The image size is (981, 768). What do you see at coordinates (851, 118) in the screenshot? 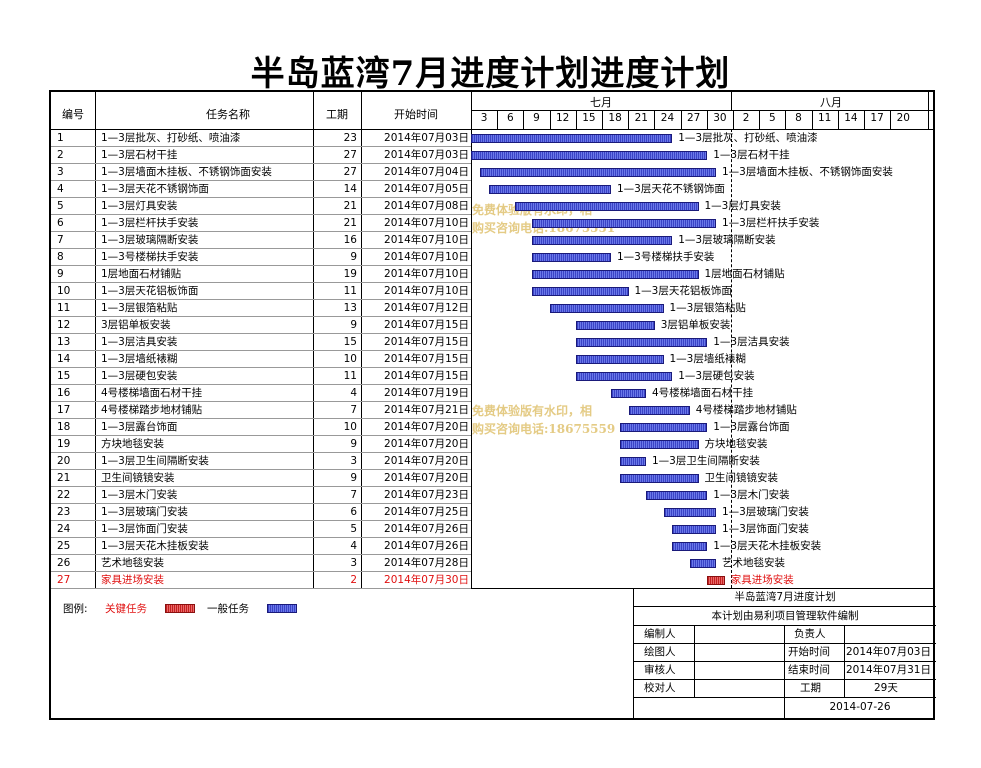
I see `tick-label: 14` at bounding box center [851, 118].